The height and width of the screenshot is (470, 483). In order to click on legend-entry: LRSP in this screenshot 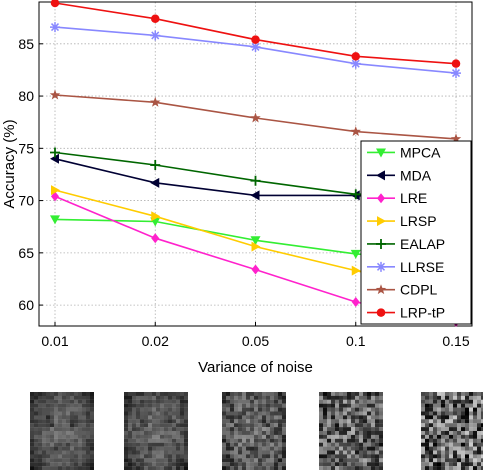, I will do `click(402, 221)`.